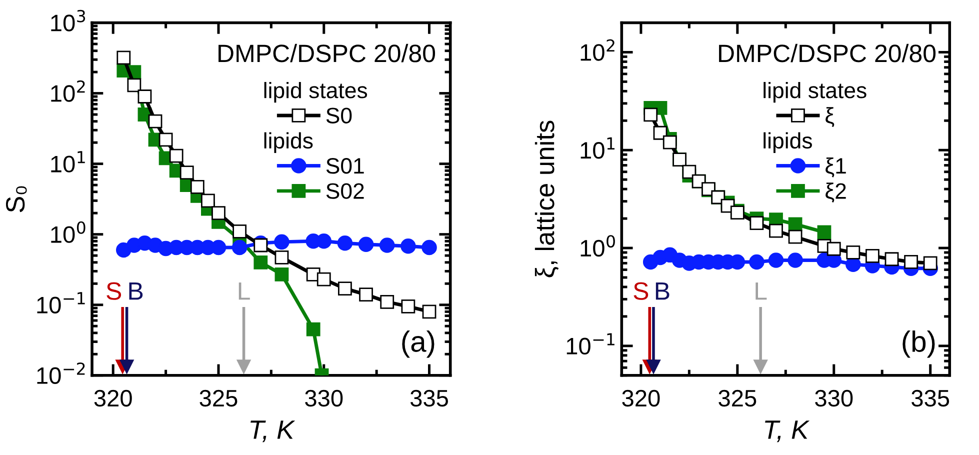 Image resolution: width=979 pixels, height=455 pixels. I want to click on legend-label: S02, so click(345, 191).